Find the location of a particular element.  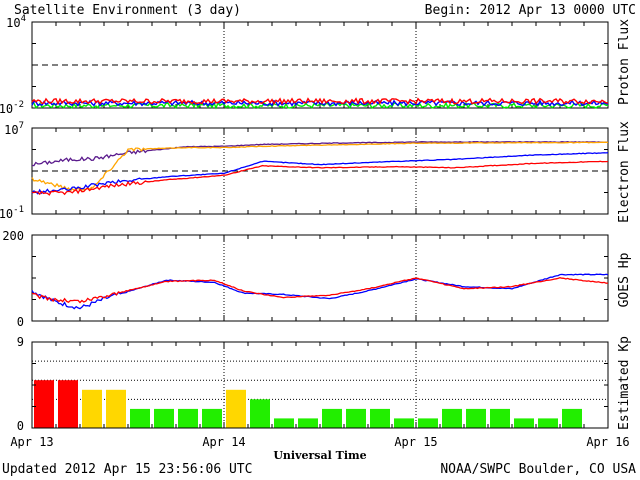

chart-title: Satellite Environment (3 day) is located at coordinates (127, 10).